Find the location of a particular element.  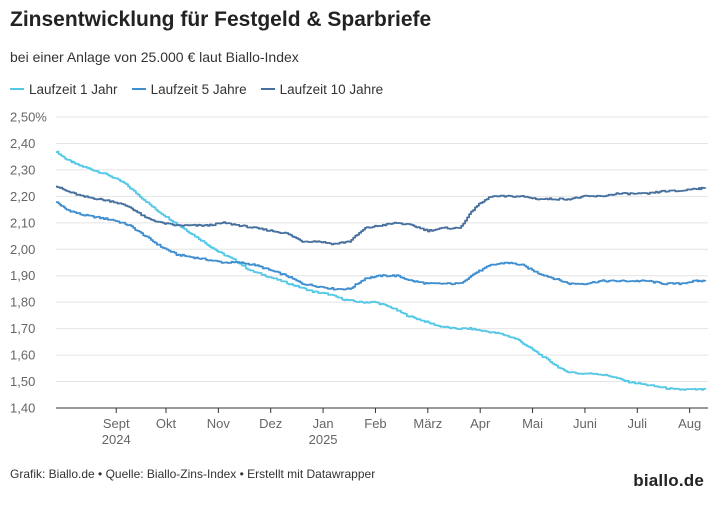

series-line-laufzeit-10-jahre is located at coordinates (381, 215).